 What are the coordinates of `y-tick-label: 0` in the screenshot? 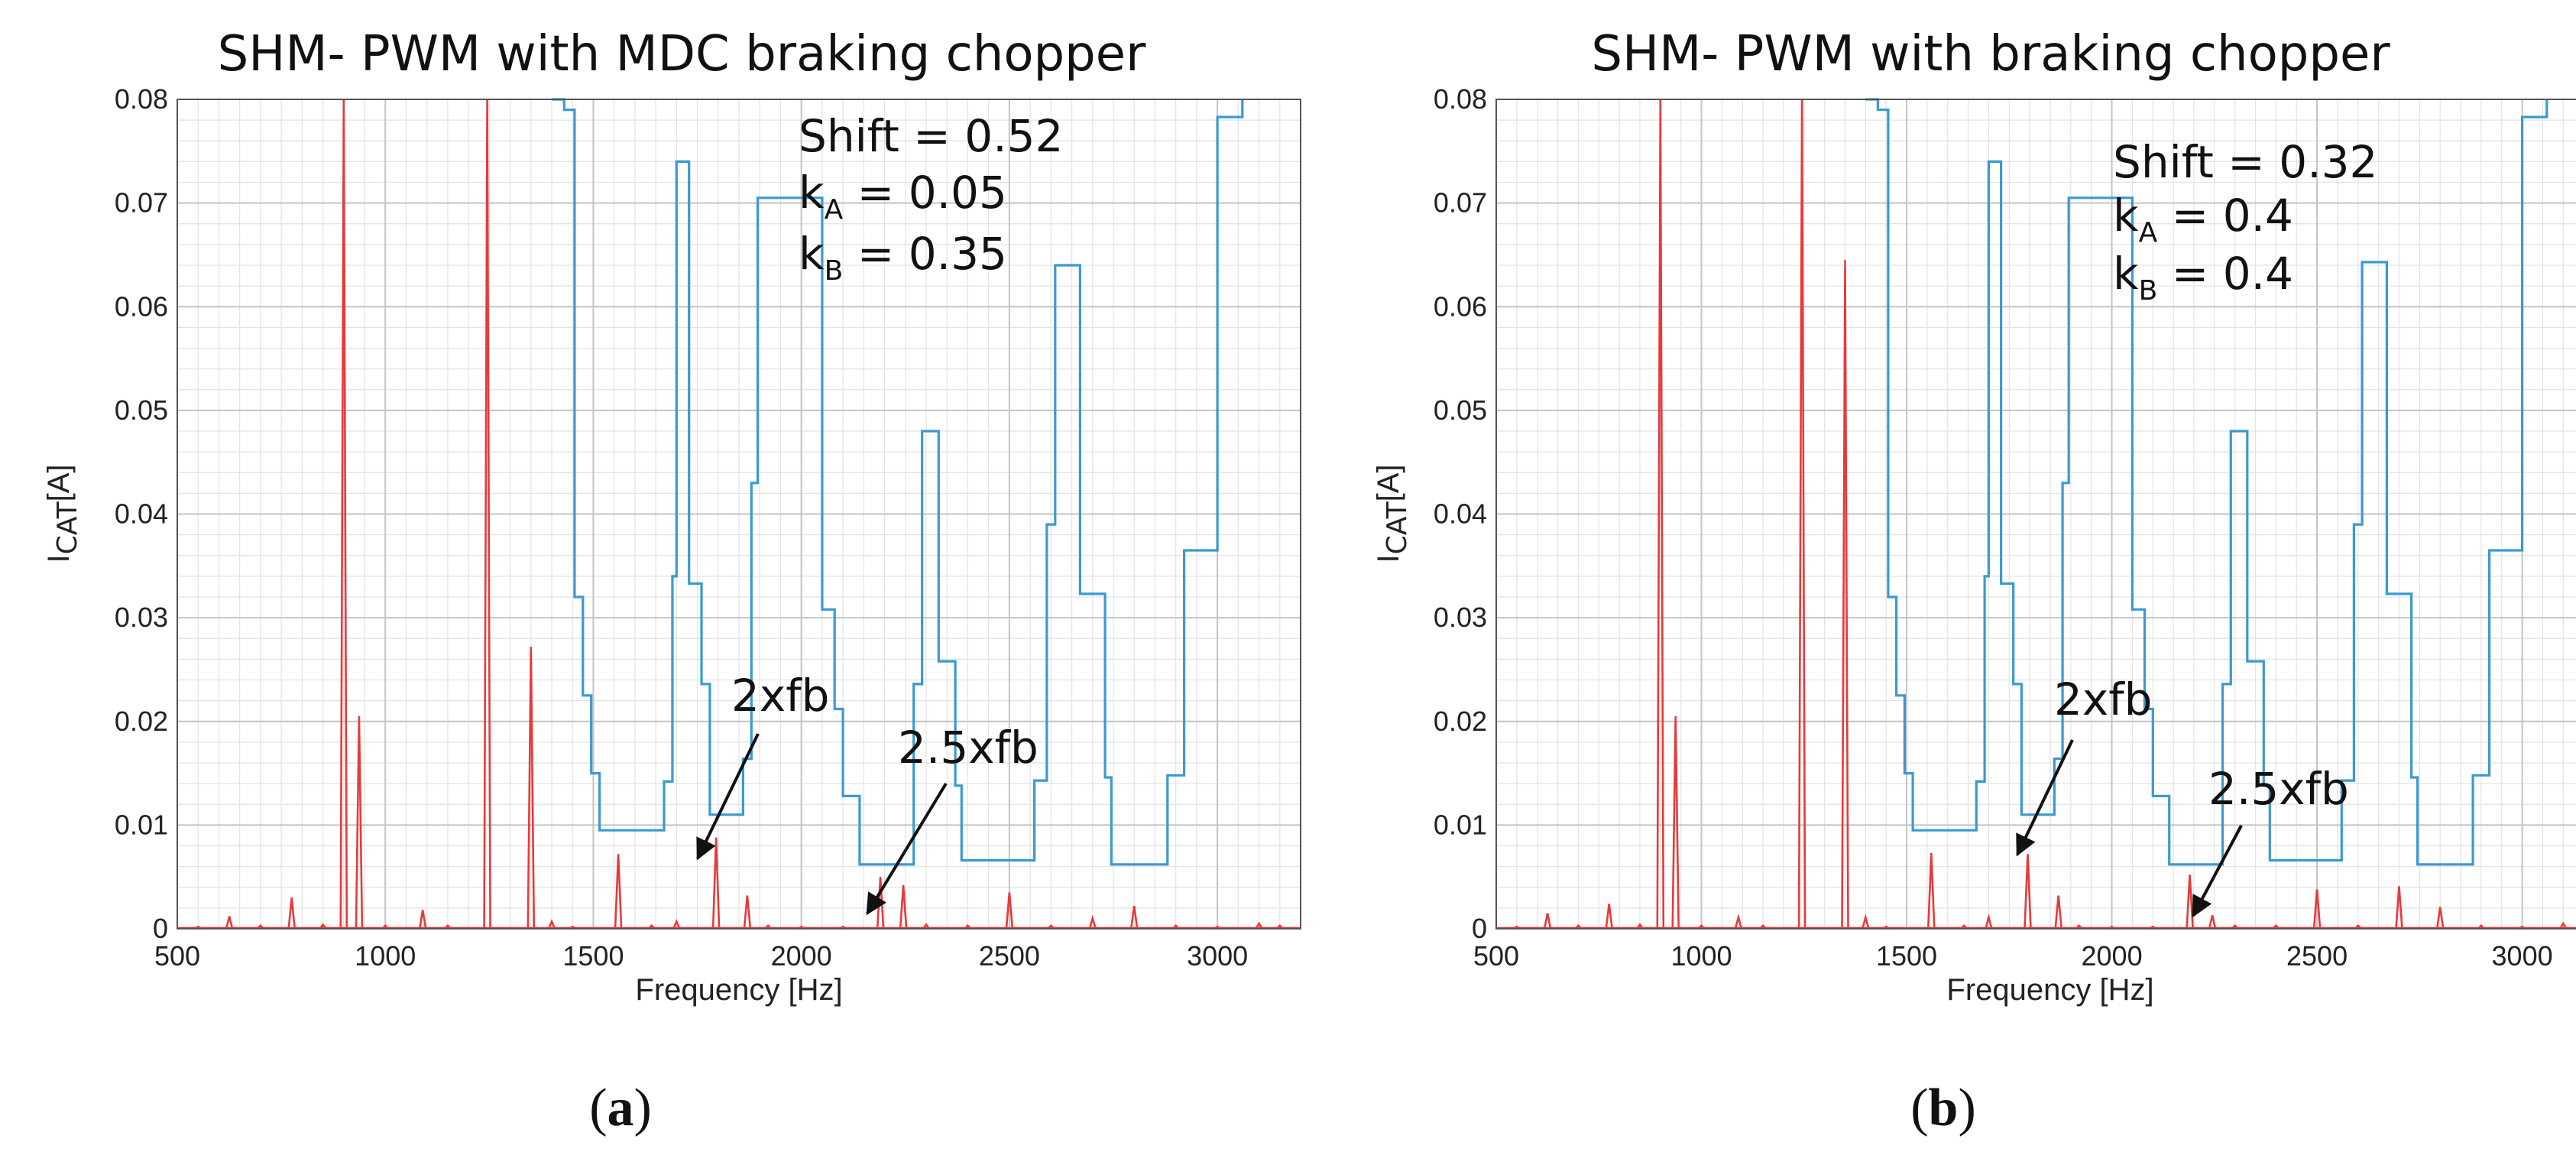 It's located at (160, 928).